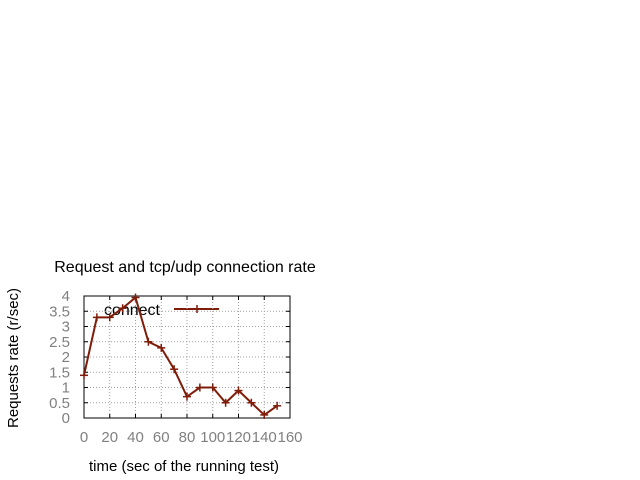  What do you see at coordinates (289, 437) in the screenshot?
I see `x-tick-label-8: 160` at bounding box center [289, 437].